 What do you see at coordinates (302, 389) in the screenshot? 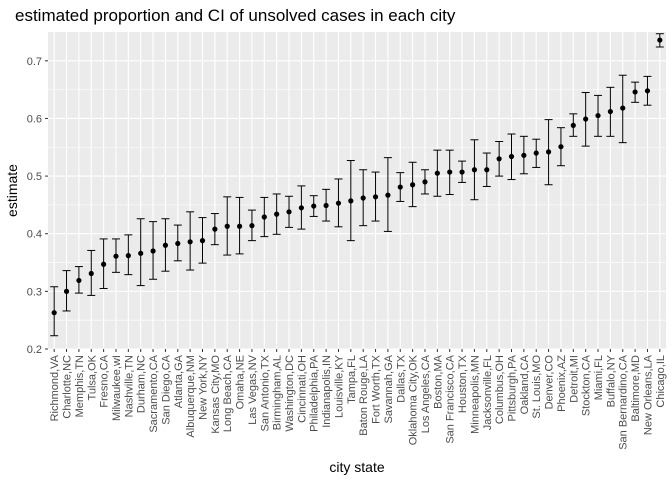
I see `x-tick-label: Cincinnati,OH` at bounding box center [302, 389].